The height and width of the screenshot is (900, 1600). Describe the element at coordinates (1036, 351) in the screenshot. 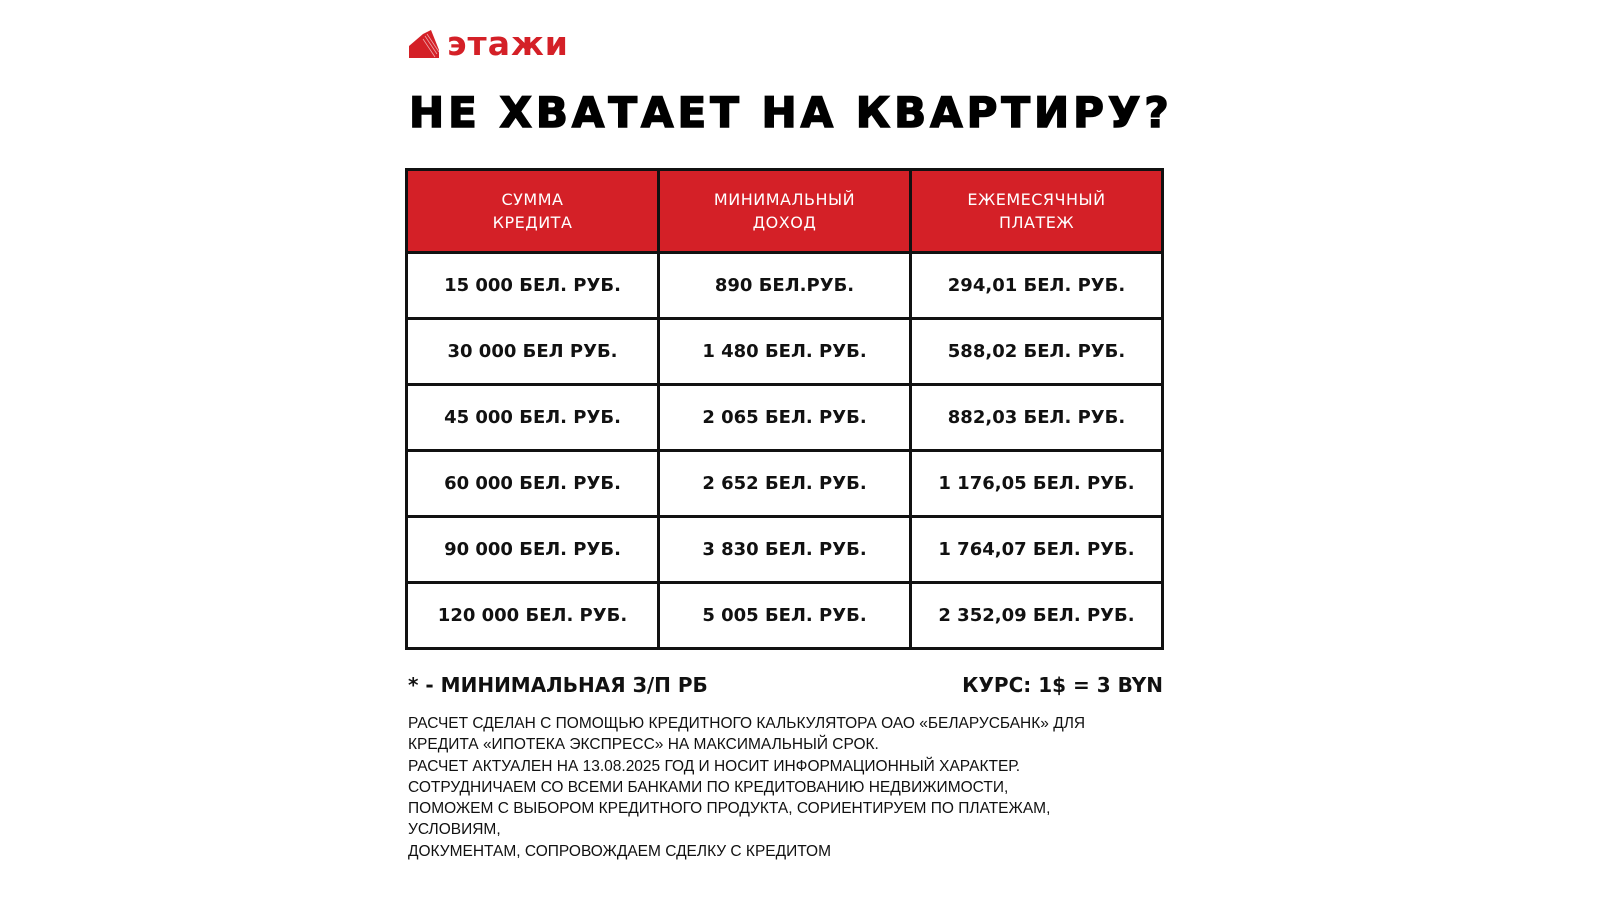

I see `monthly-payment-cell: 588,02 БЕЛ. РУБ.` at that location.